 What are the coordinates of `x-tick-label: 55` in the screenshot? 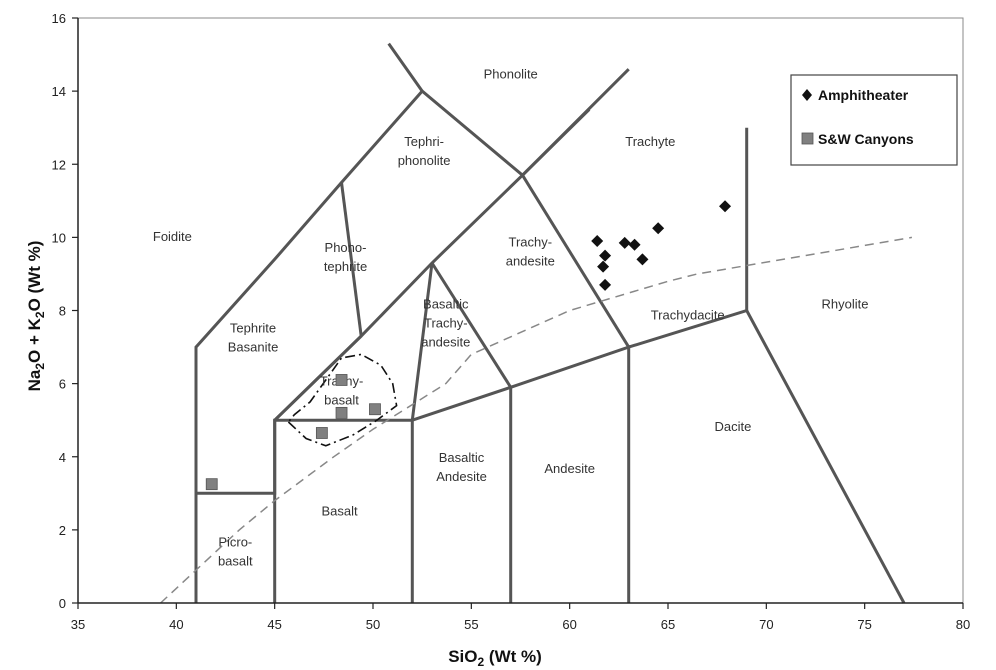 It's located at (471, 624).